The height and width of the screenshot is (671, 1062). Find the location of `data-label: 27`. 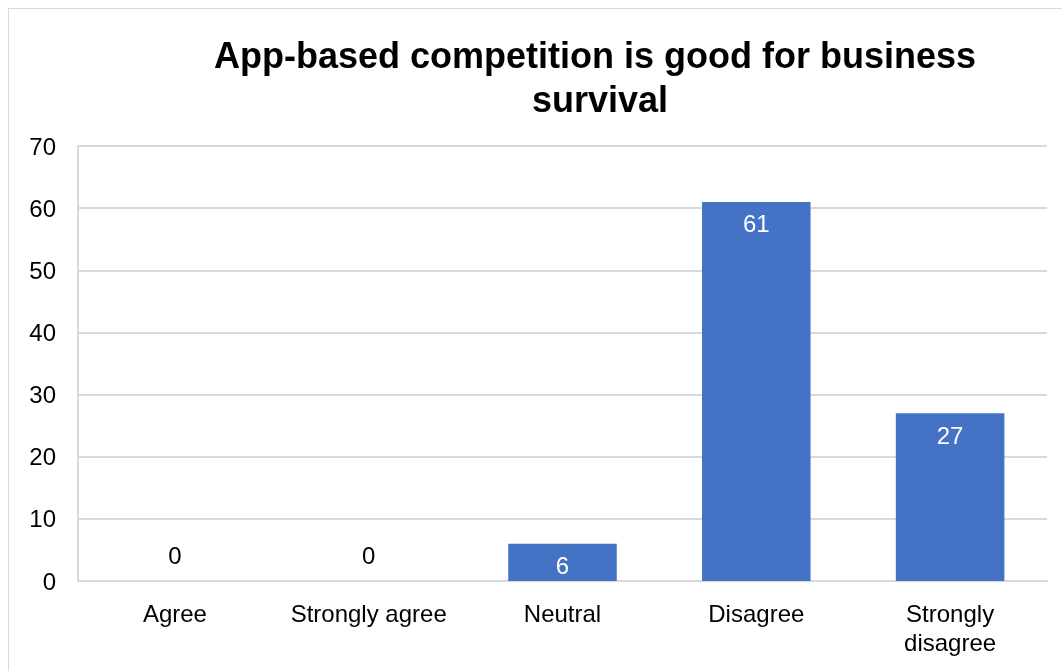

data-label: 27 is located at coordinates (950, 435).